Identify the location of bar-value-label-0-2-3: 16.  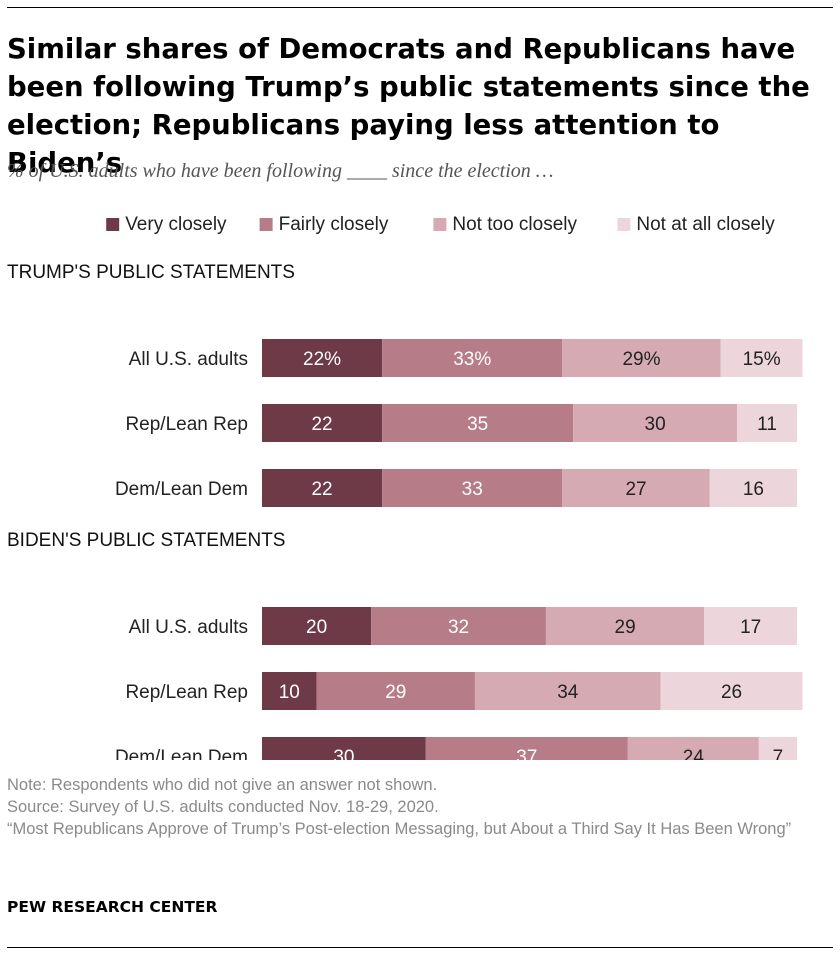
(753, 489).